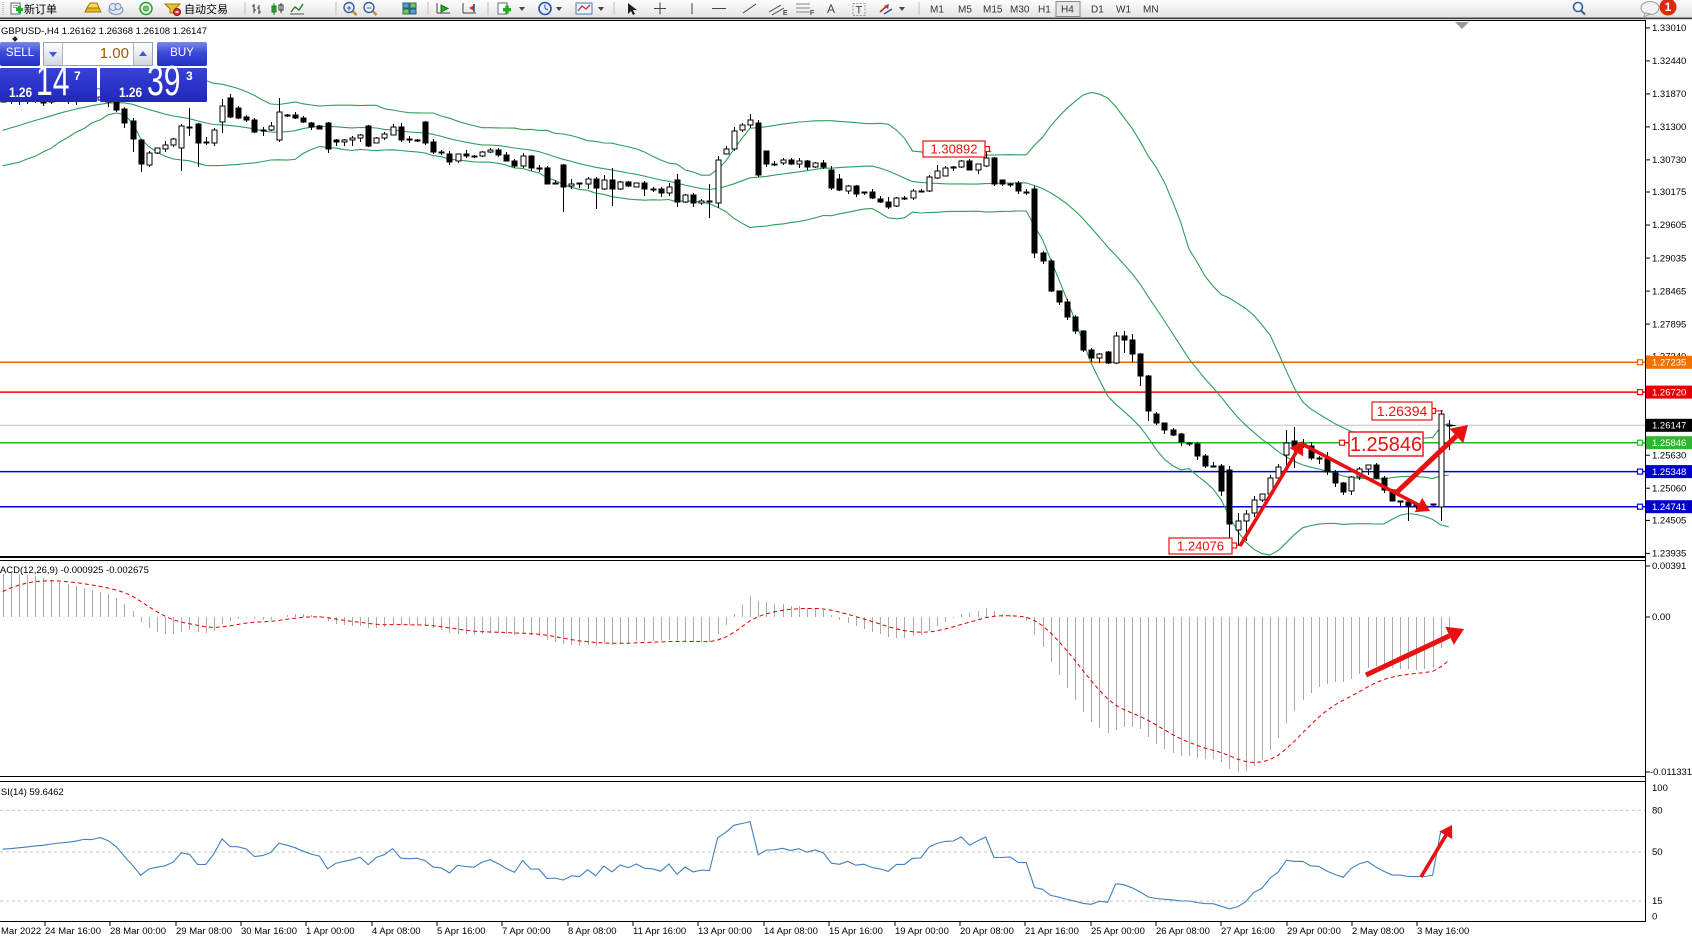  What do you see at coordinates (1097, 10) in the screenshot?
I see `svg-text: D1` at bounding box center [1097, 10].